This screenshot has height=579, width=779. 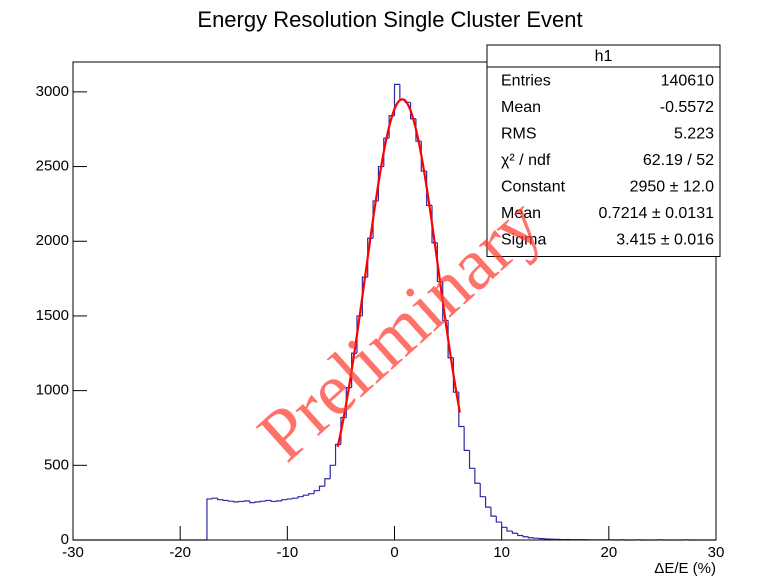 What do you see at coordinates (73, 552) in the screenshot?
I see `x-tick-label: -30` at bounding box center [73, 552].